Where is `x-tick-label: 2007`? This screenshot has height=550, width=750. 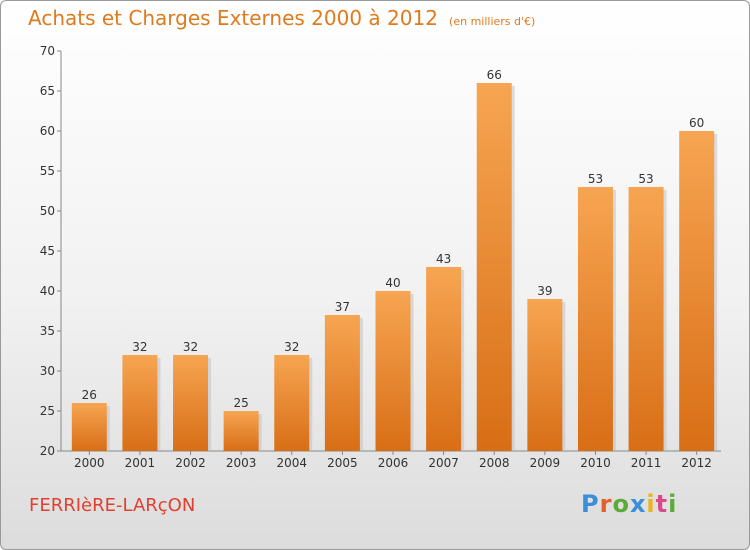 x-tick-label: 2007 is located at coordinates (443, 463).